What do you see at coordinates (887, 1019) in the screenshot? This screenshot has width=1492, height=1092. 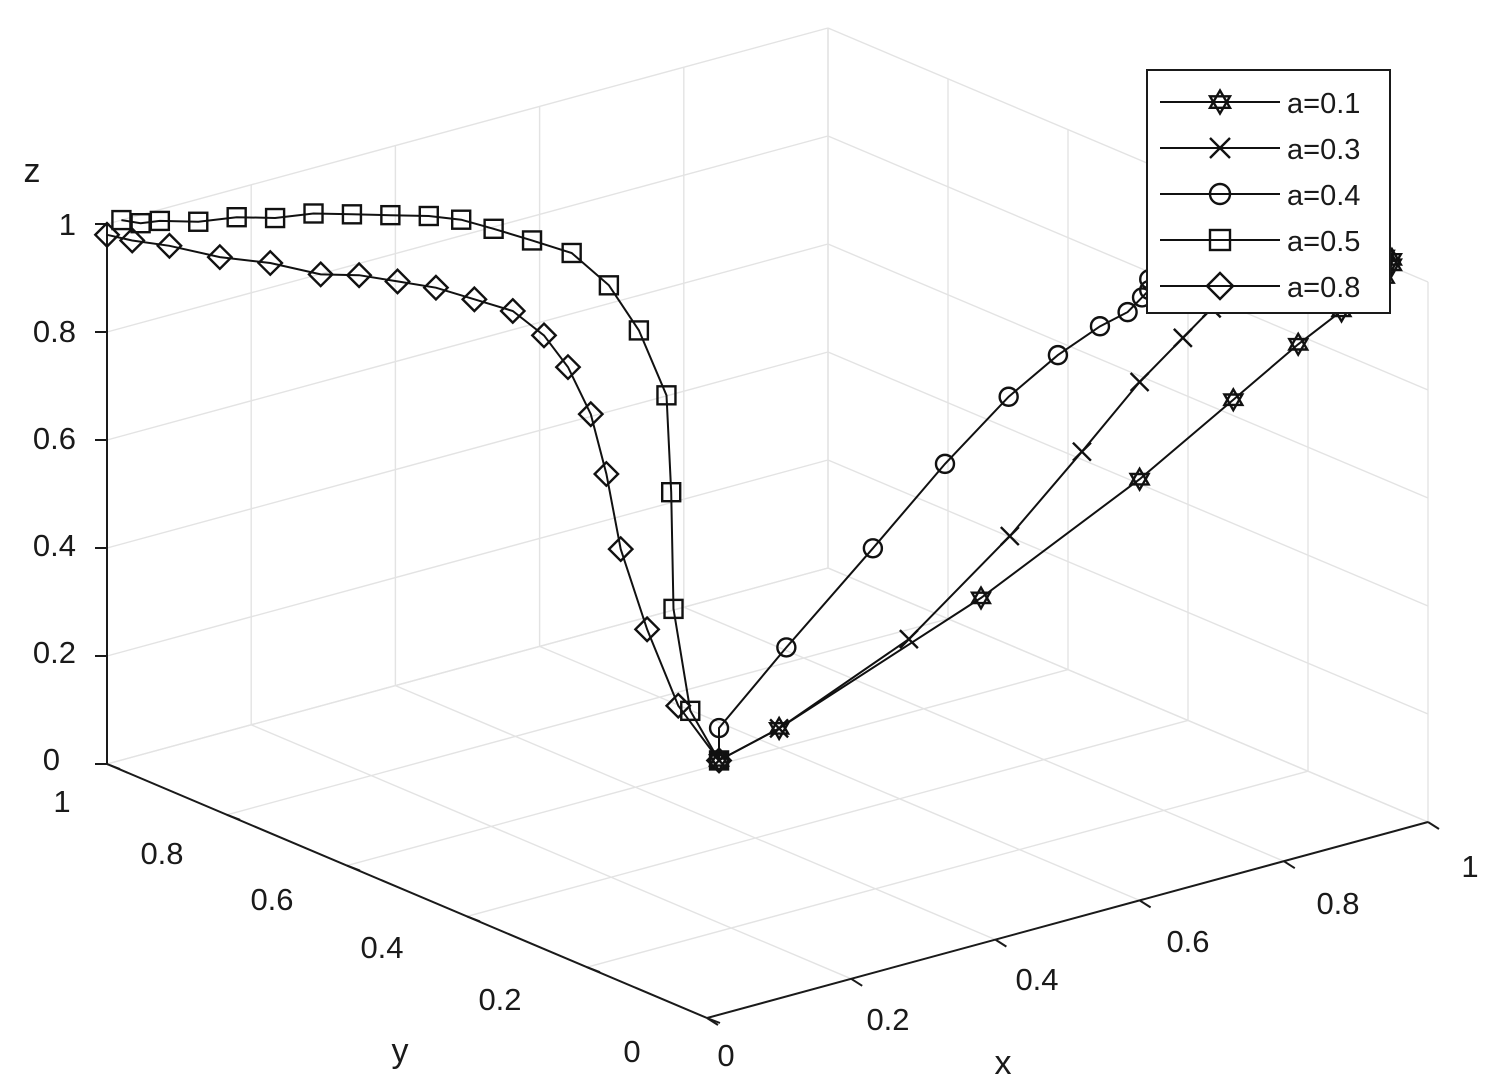 I see `x-tick-label: 0.2` at bounding box center [887, 1019].